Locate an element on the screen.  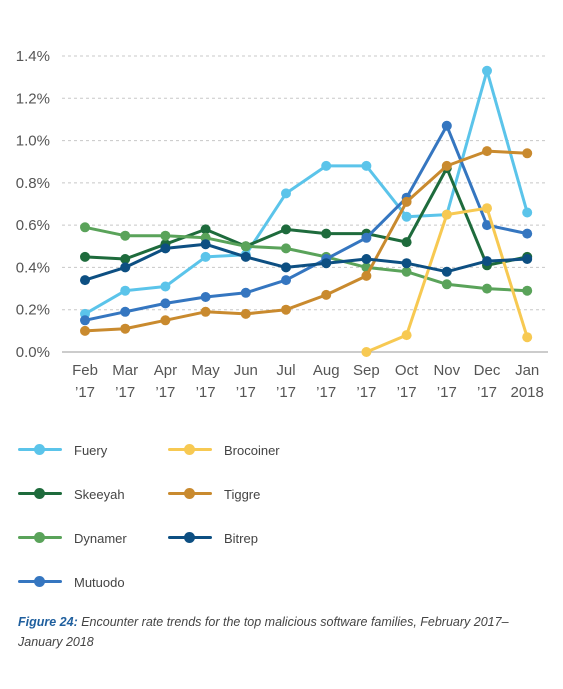
legend-swatch-dynamer is located at coordinates (40, 538).